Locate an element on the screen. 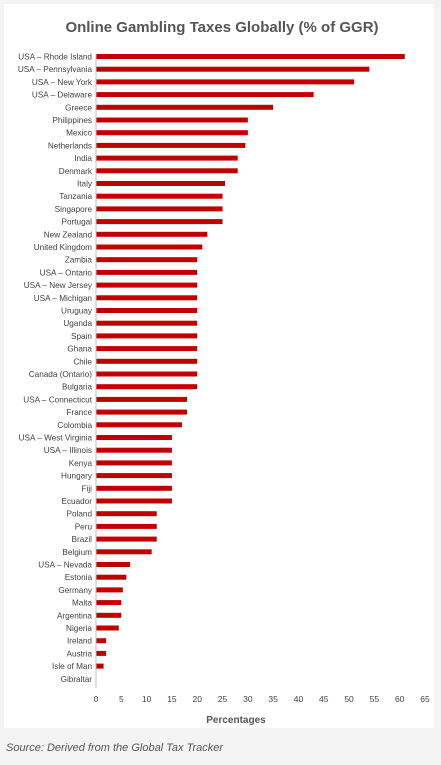  category-label: USA – Pennsylvania is located at coordinates (55, 69).